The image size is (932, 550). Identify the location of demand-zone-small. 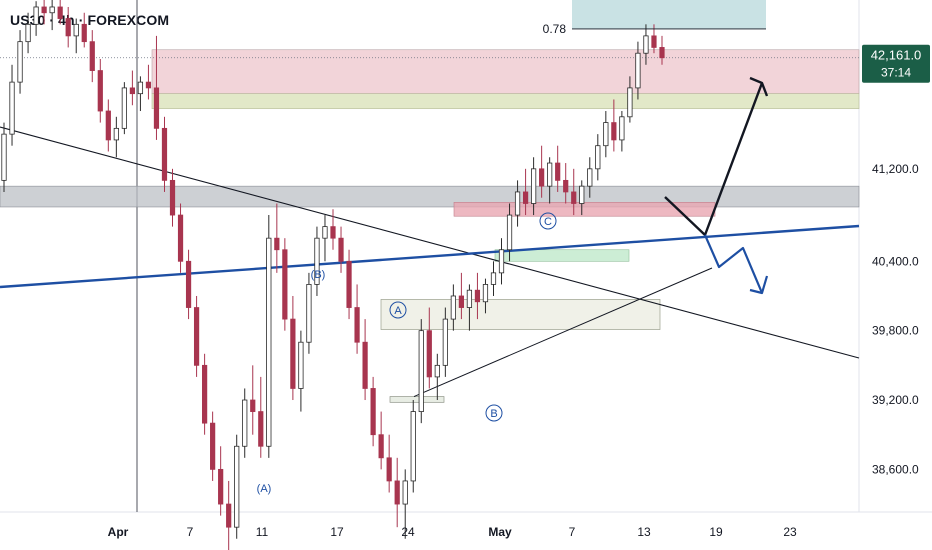
(562, 255).